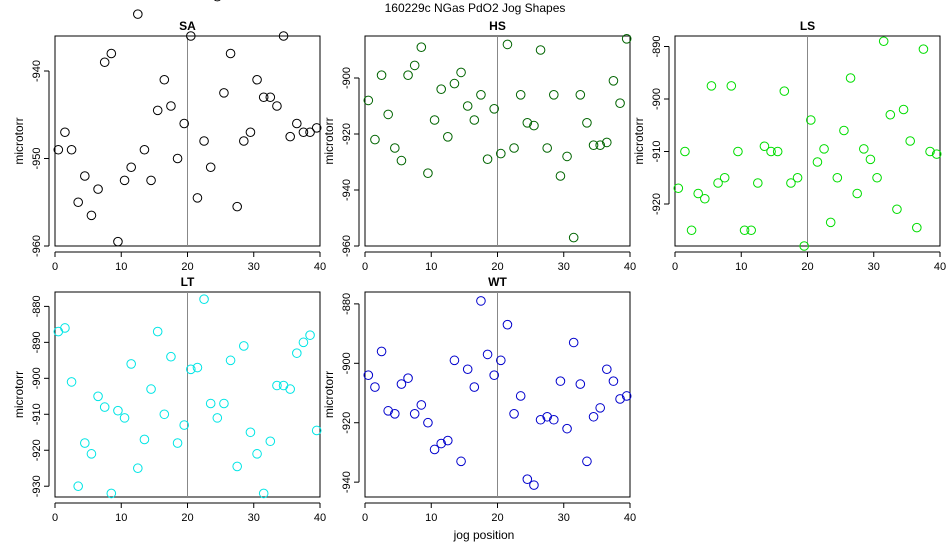 The height and width of the screenshot is (550, 950). Describe the element at coordinates (187, 267) in the screenshot. I see `x-tick-label: 20` at that location.